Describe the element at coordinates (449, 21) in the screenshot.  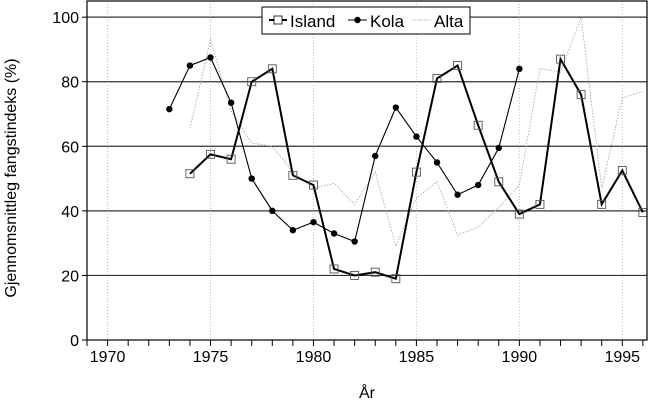
I see `legend-alta-label: Alta` at that location.